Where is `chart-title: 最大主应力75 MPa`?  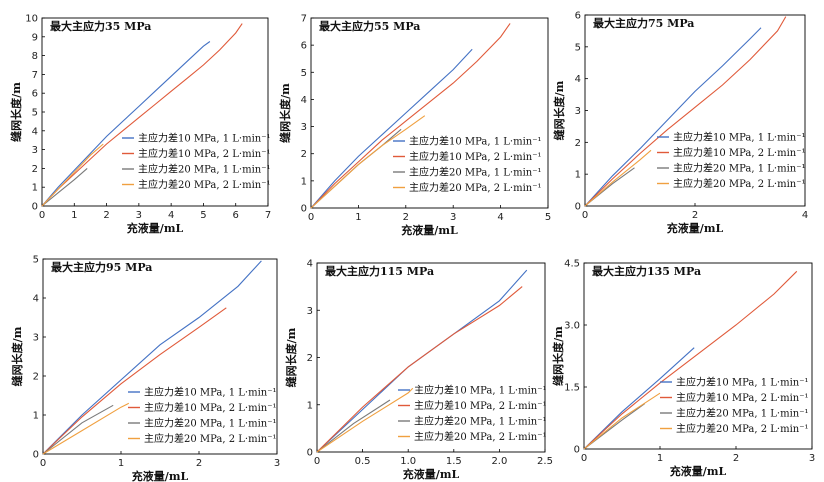
chart-title: 最大主应力75 MPa is located at coordinates (643, 23).